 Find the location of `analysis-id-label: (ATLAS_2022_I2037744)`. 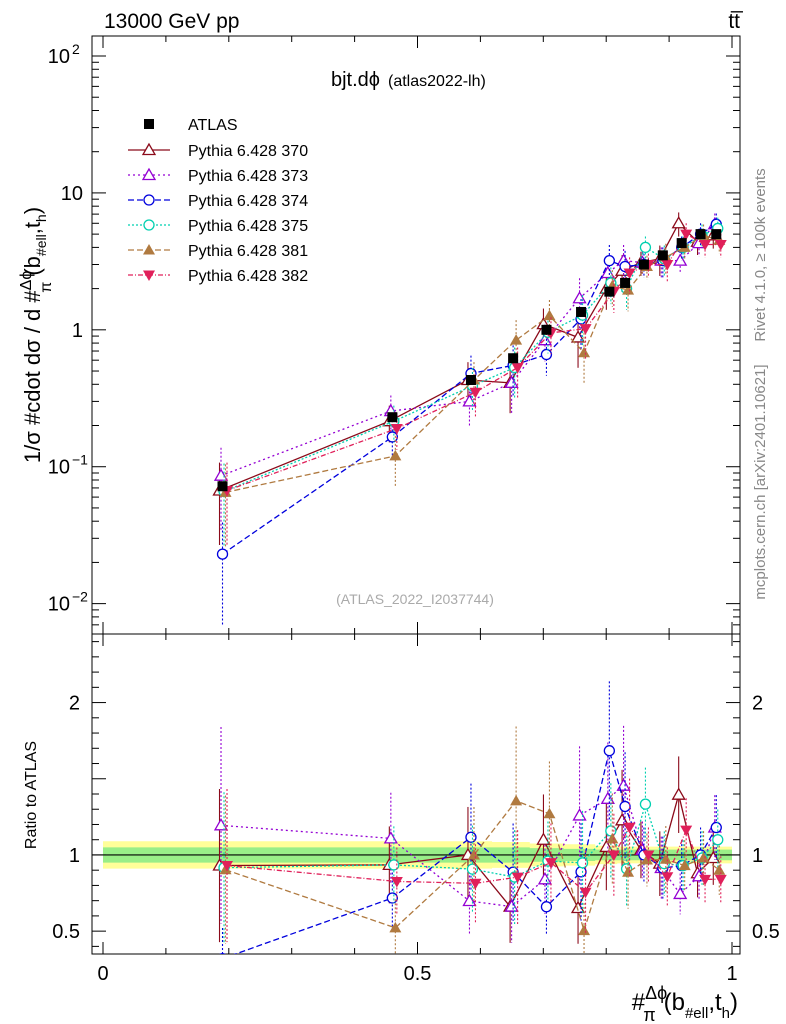

analysis-id-label: (ATLAS_2022_I2037744) is located at coordinates (415, 599).